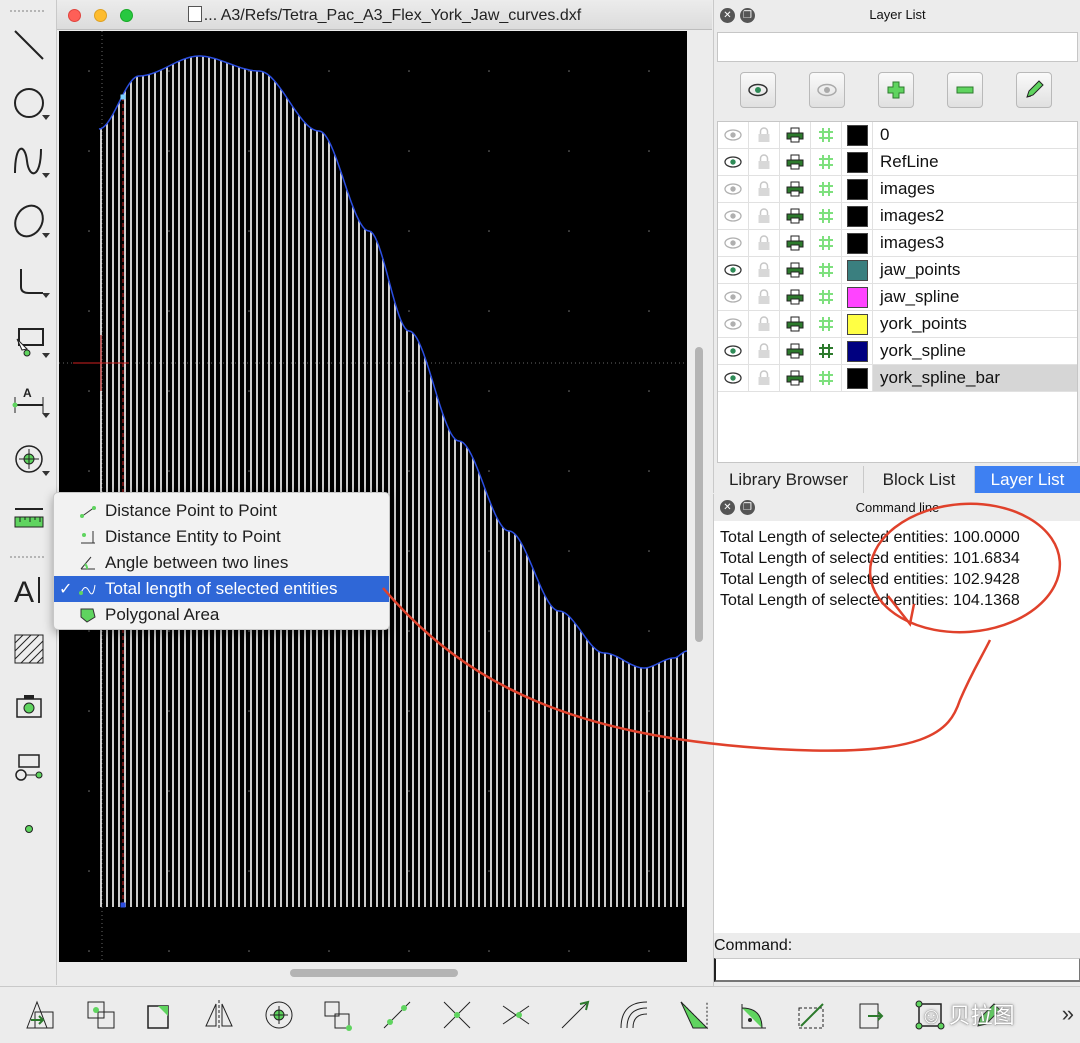 This screenshot has width=1080, height=1043. I want to click on line-tool-icon, so click(29, 45).